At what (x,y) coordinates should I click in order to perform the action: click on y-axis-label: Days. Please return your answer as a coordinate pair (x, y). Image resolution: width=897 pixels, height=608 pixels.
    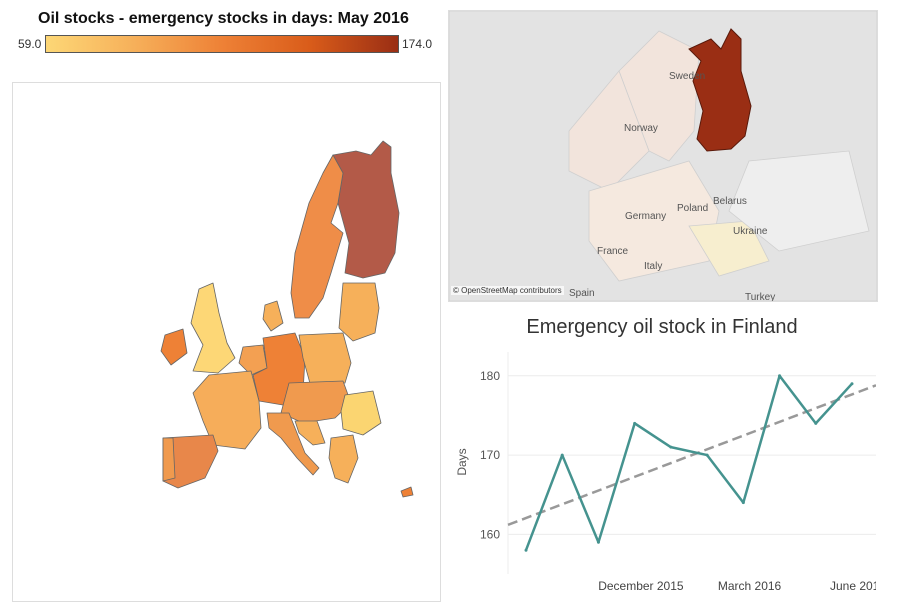
    Looking at the image, I should click on (462, 461).